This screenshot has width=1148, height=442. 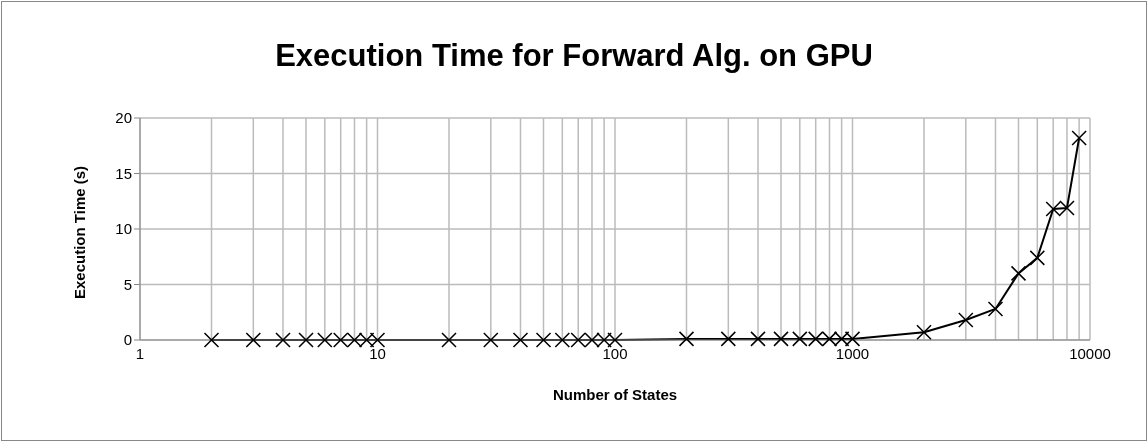 I want to click on x-tick-label: 1000, so click(x=852, y=353).